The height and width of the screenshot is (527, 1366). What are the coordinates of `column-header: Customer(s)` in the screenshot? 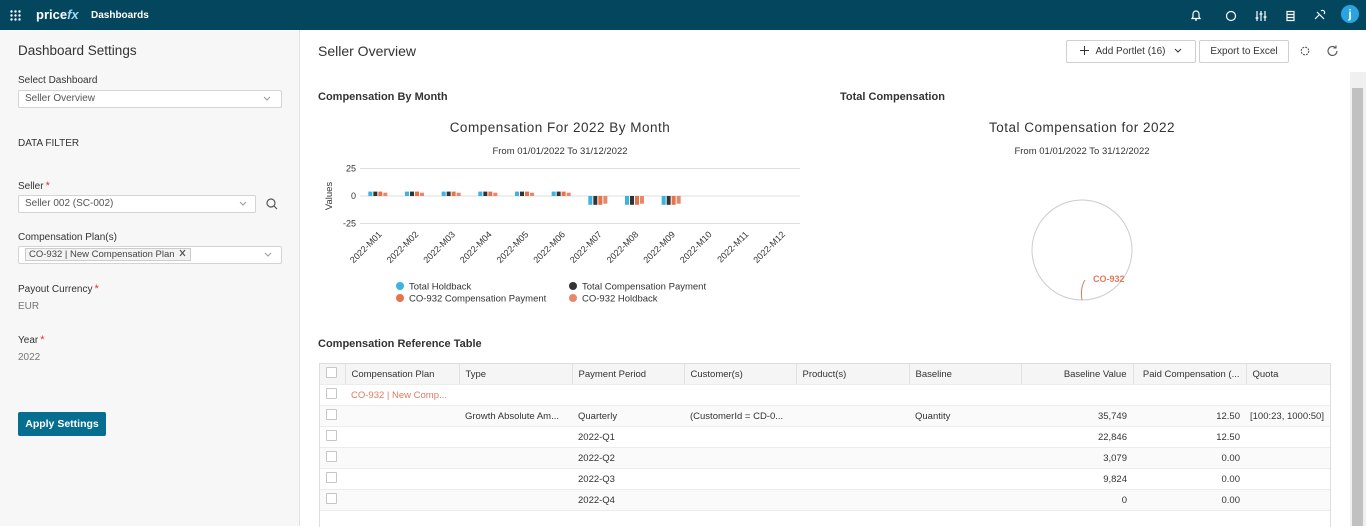 It's located at (740, 374).